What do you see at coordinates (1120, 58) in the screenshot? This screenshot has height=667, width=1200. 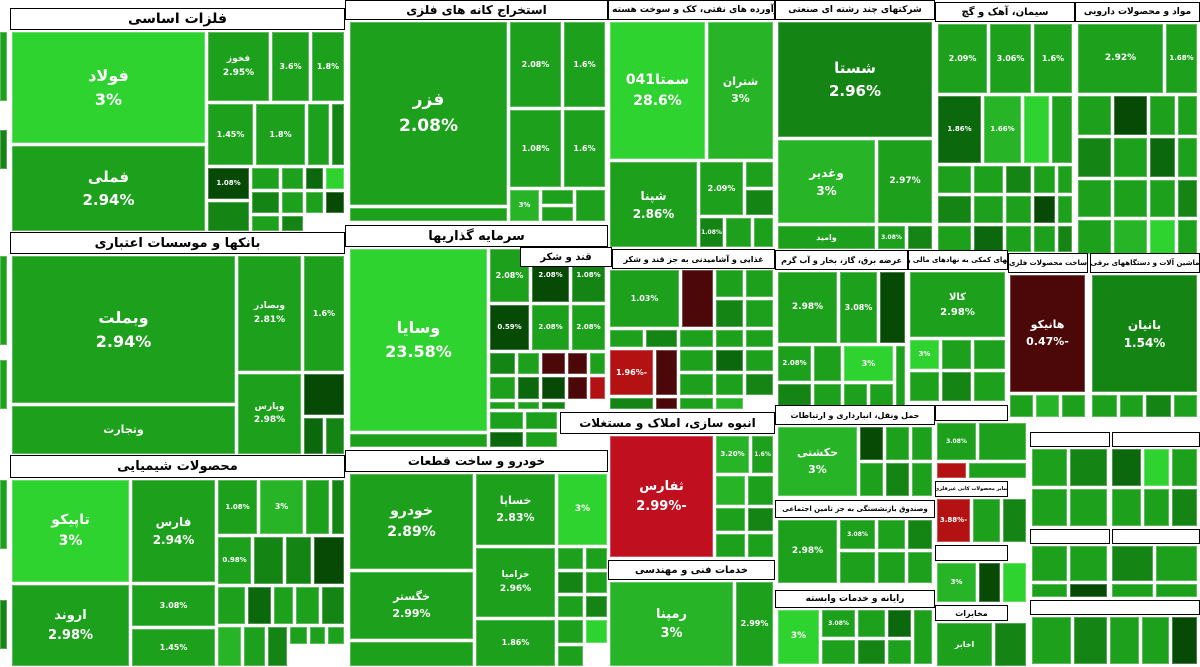 I see `stock-tile: 2.92%` at bounding box center [1120, 58].